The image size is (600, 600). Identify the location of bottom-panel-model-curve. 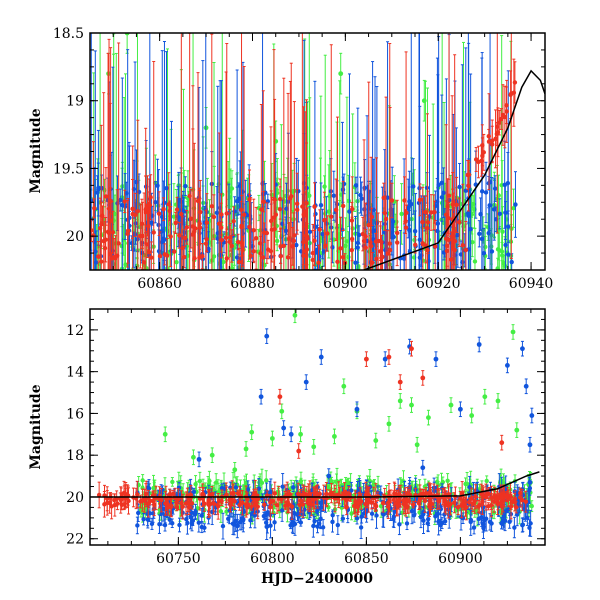
(315, 484).